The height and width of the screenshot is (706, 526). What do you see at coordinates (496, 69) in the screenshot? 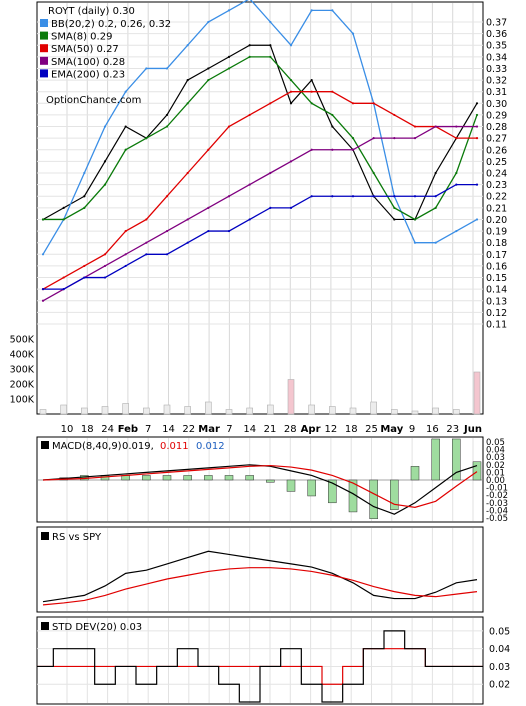
I see `price-tick-label: 0.33` at bounding box center [496, 69].